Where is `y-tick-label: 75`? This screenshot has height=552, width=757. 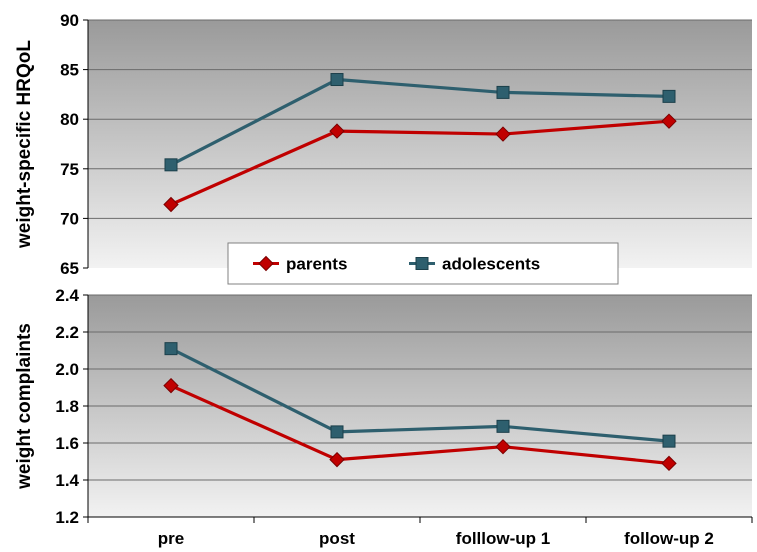
y-tick-label: 75 is located at coordinates (69, 169).